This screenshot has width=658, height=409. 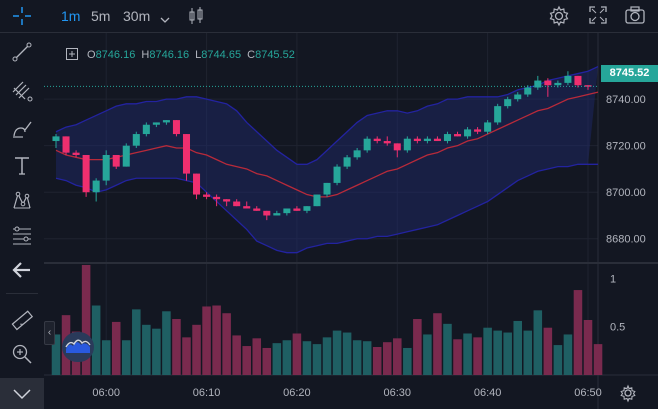 I want to click on back-tool, so click(x=22, y=272).